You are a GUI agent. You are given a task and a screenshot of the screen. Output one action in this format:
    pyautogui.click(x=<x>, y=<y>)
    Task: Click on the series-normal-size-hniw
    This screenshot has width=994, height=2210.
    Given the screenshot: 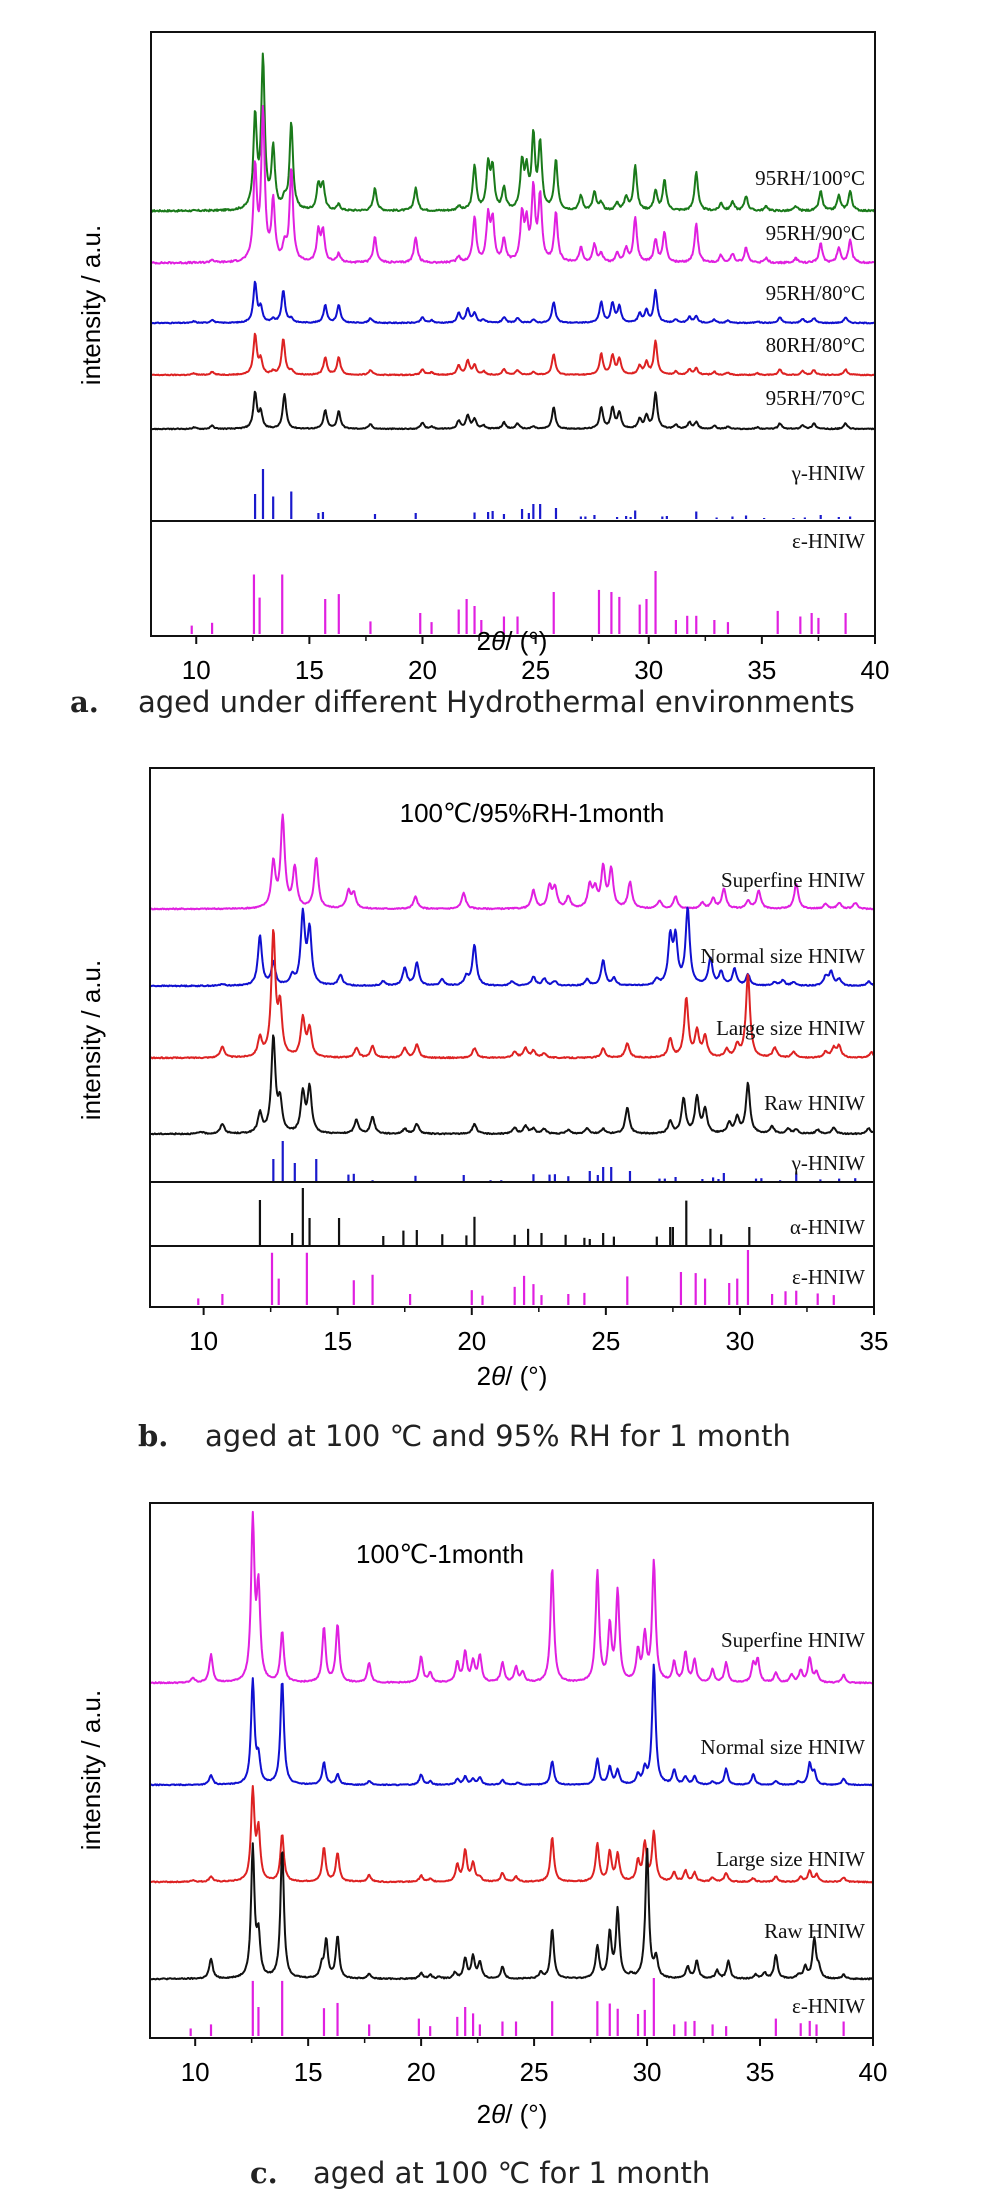 What is the action you would take?
    pyautogui.click(x=511, y=1725)
    